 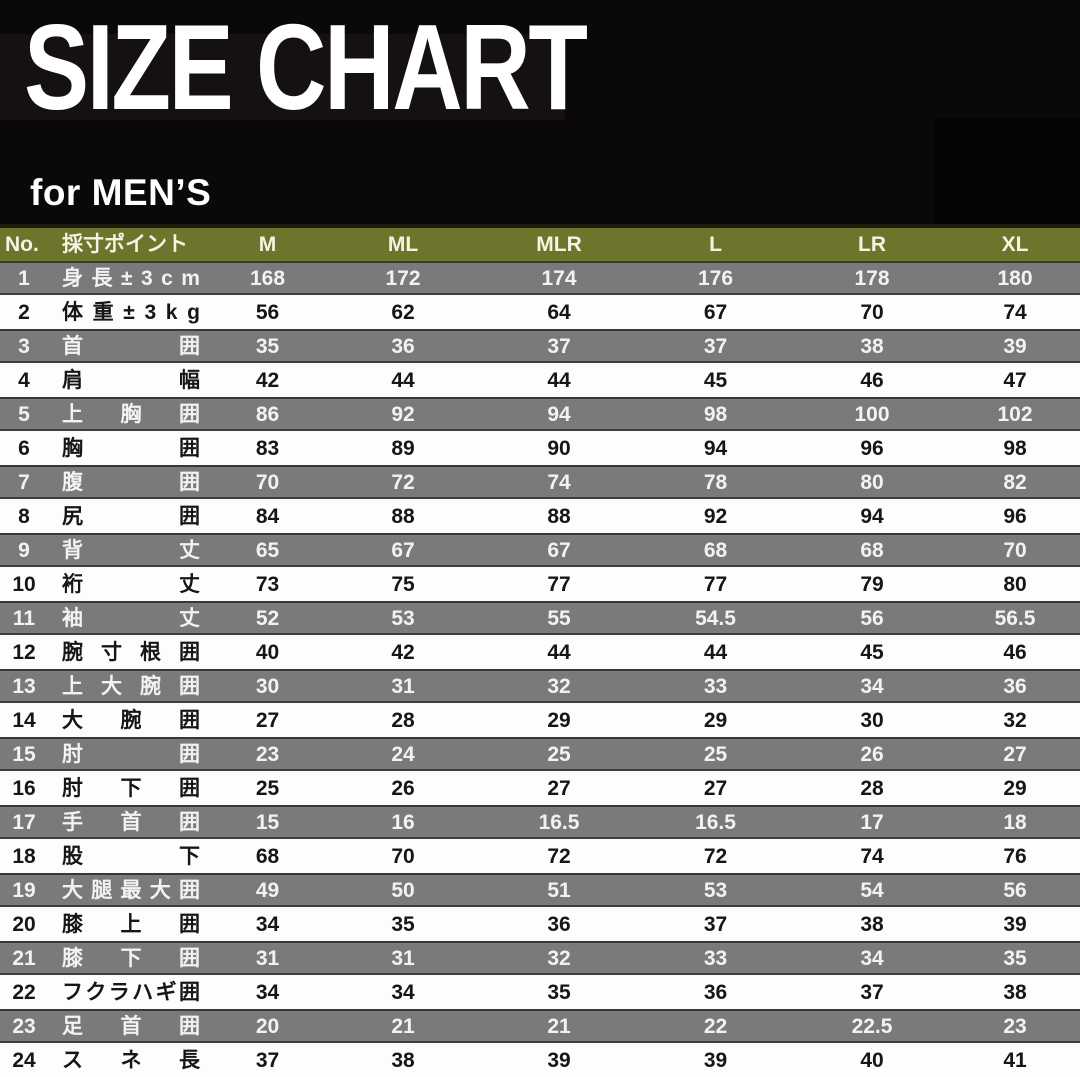 I want to click on cell-no: 24, so click(x=24, y=1060).